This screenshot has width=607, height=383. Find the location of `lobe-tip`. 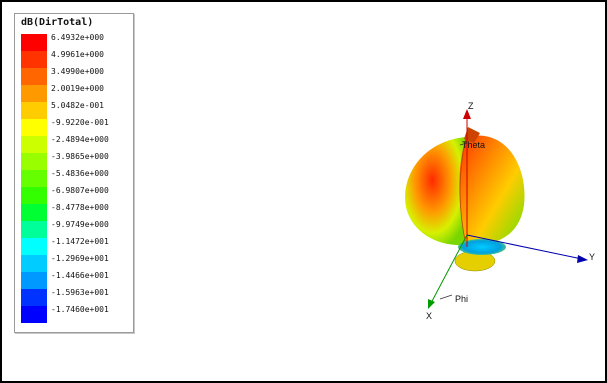

lobe-tip is located at coordinates (472, 135).